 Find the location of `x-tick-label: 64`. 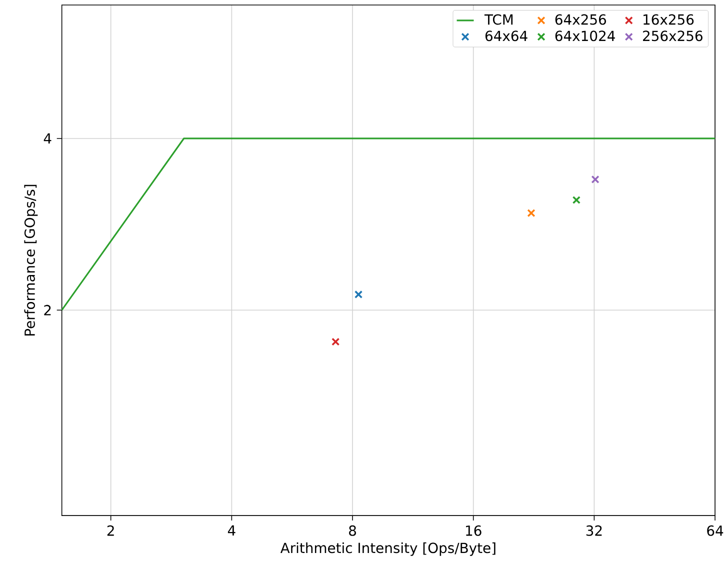

x-tick-label: 64 is located at coordinates (715, 530).